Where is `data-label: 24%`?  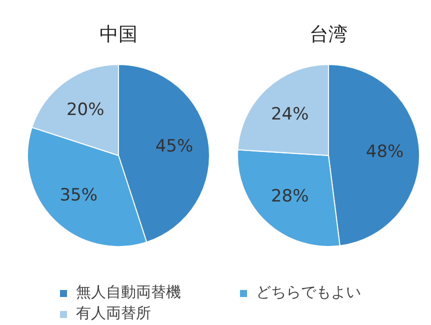 data-label: 24% is located at coordinates (289, 114).